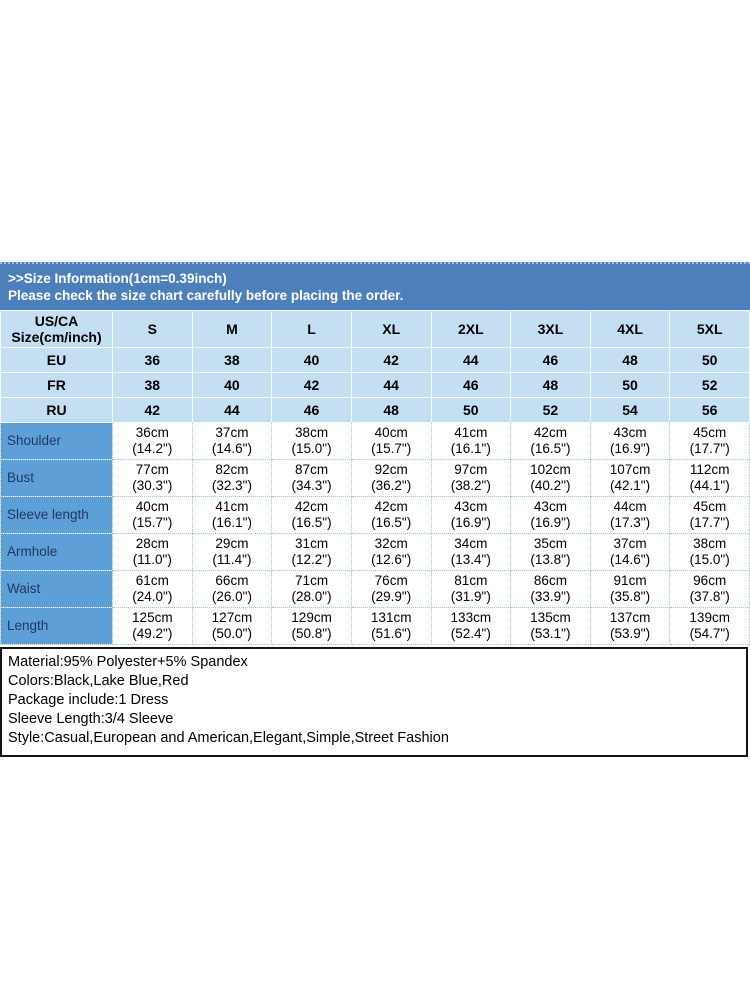  I want to click on measurement-cell: 127cm (50.0"), so click(232, 626).